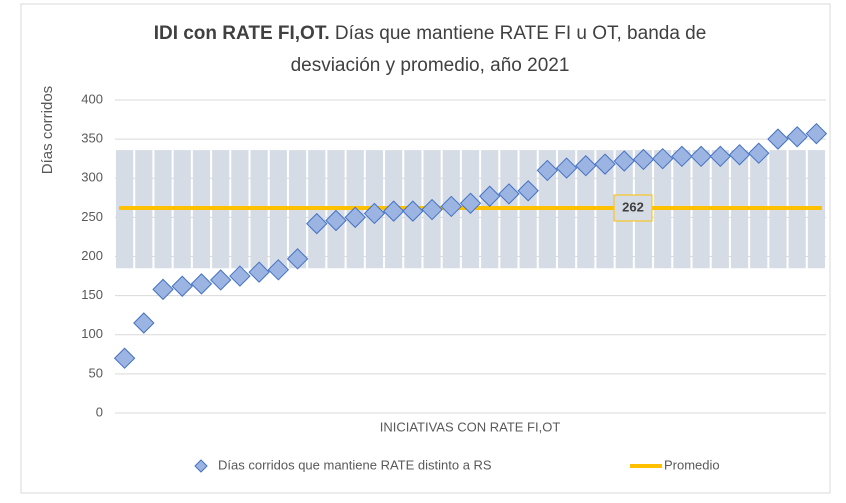 Image resolution: width=846 pixels, height=503 pixels. What do you see at coordinates (201, 466) in the screenshot?
I see `legend-marker` at bounding box center [201, 466].